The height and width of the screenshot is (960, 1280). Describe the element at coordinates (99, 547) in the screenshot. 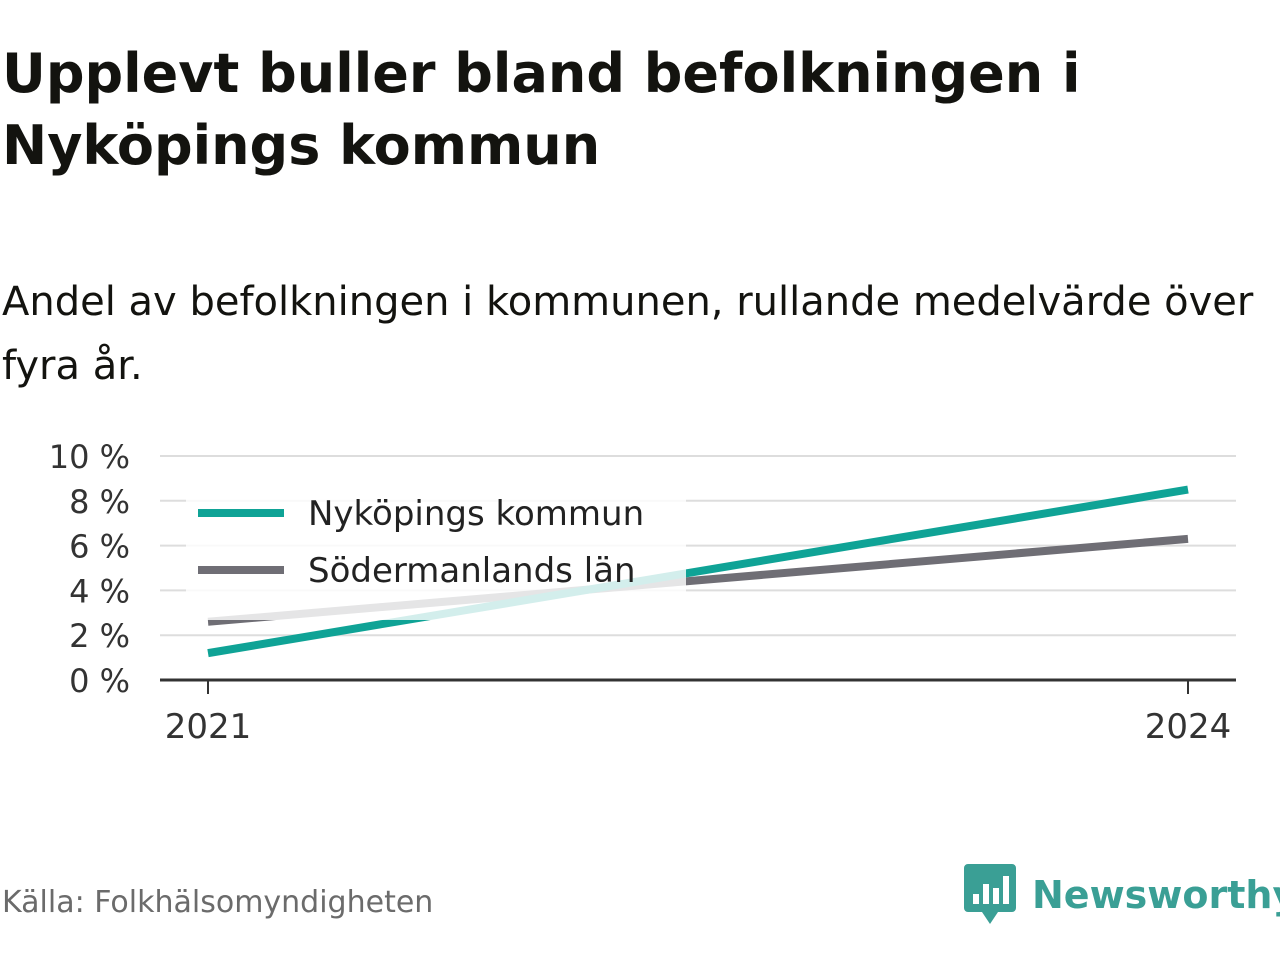

I see `y-tick-label: 6 %` at that location.